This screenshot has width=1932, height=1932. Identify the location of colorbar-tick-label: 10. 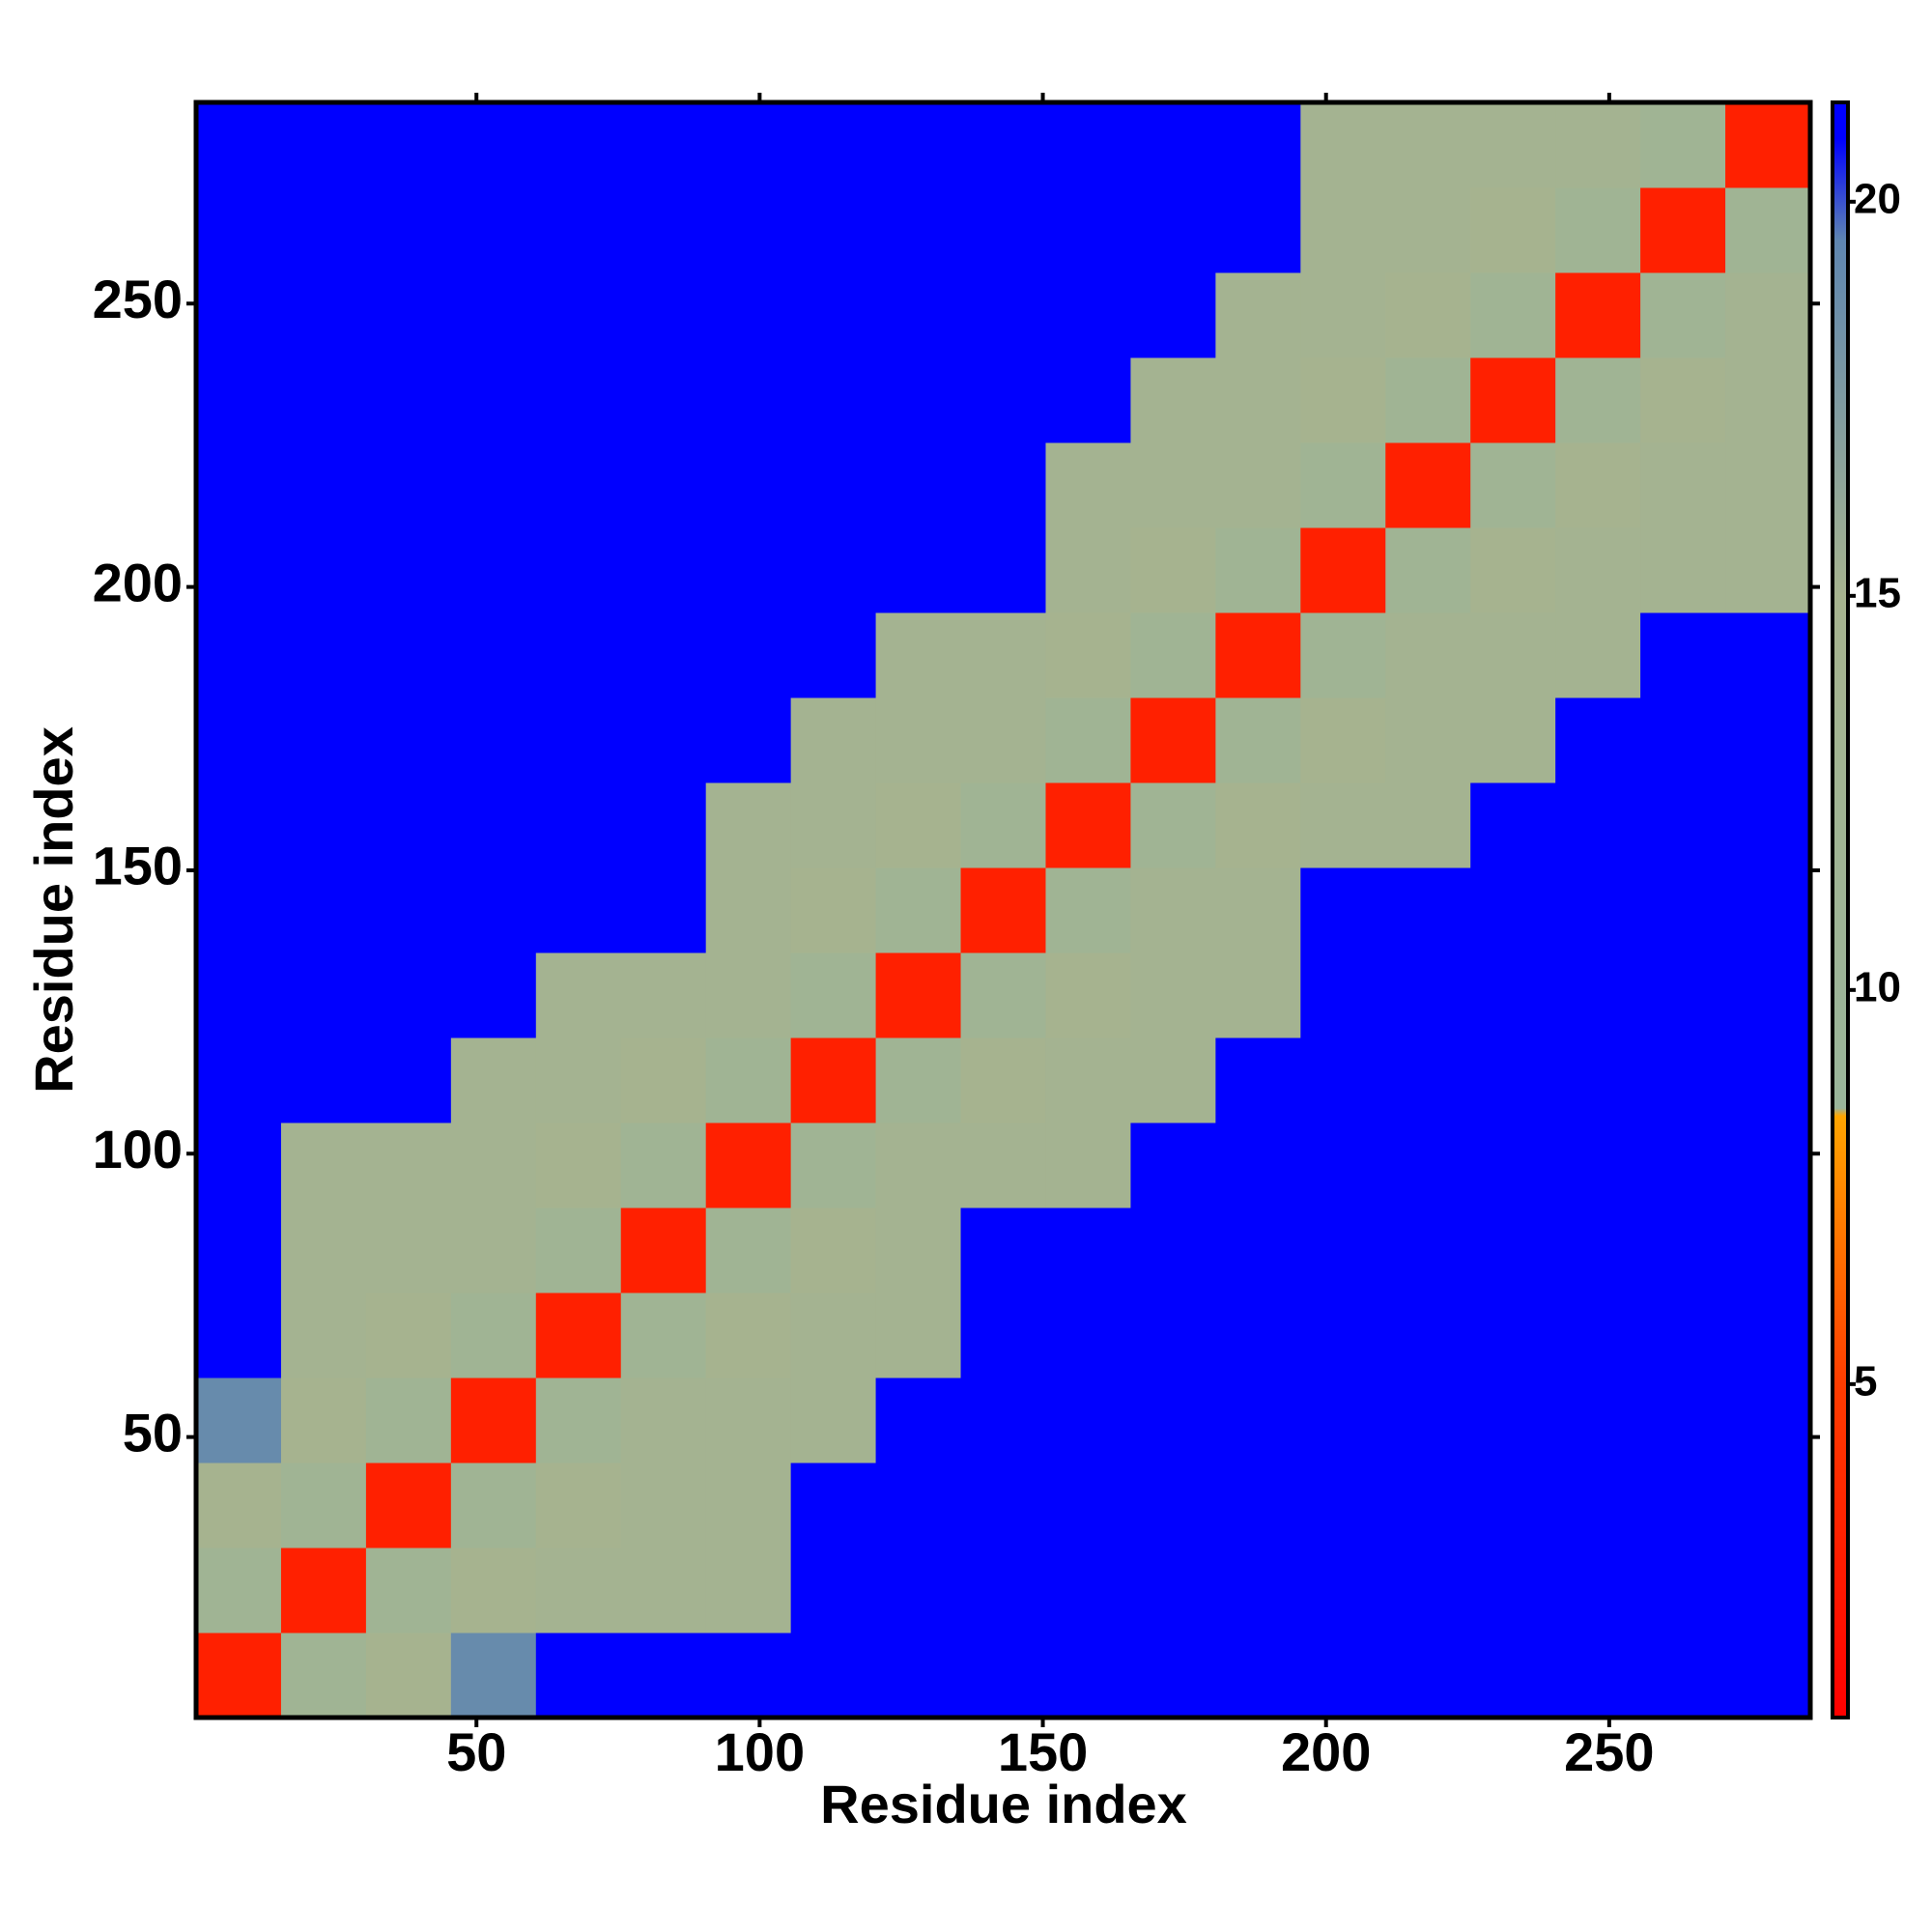
(1877, 986).